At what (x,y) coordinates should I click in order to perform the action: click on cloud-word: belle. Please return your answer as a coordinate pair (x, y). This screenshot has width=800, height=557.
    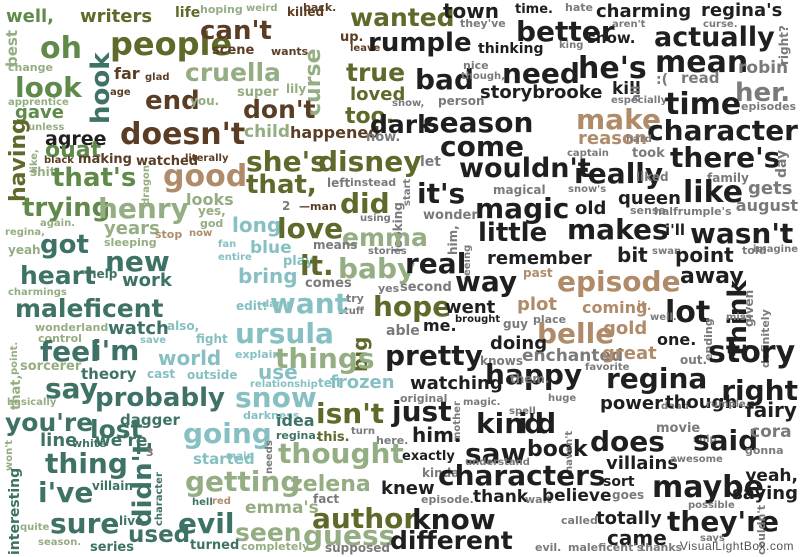
    Looking at the image, I should click on (576, 333).